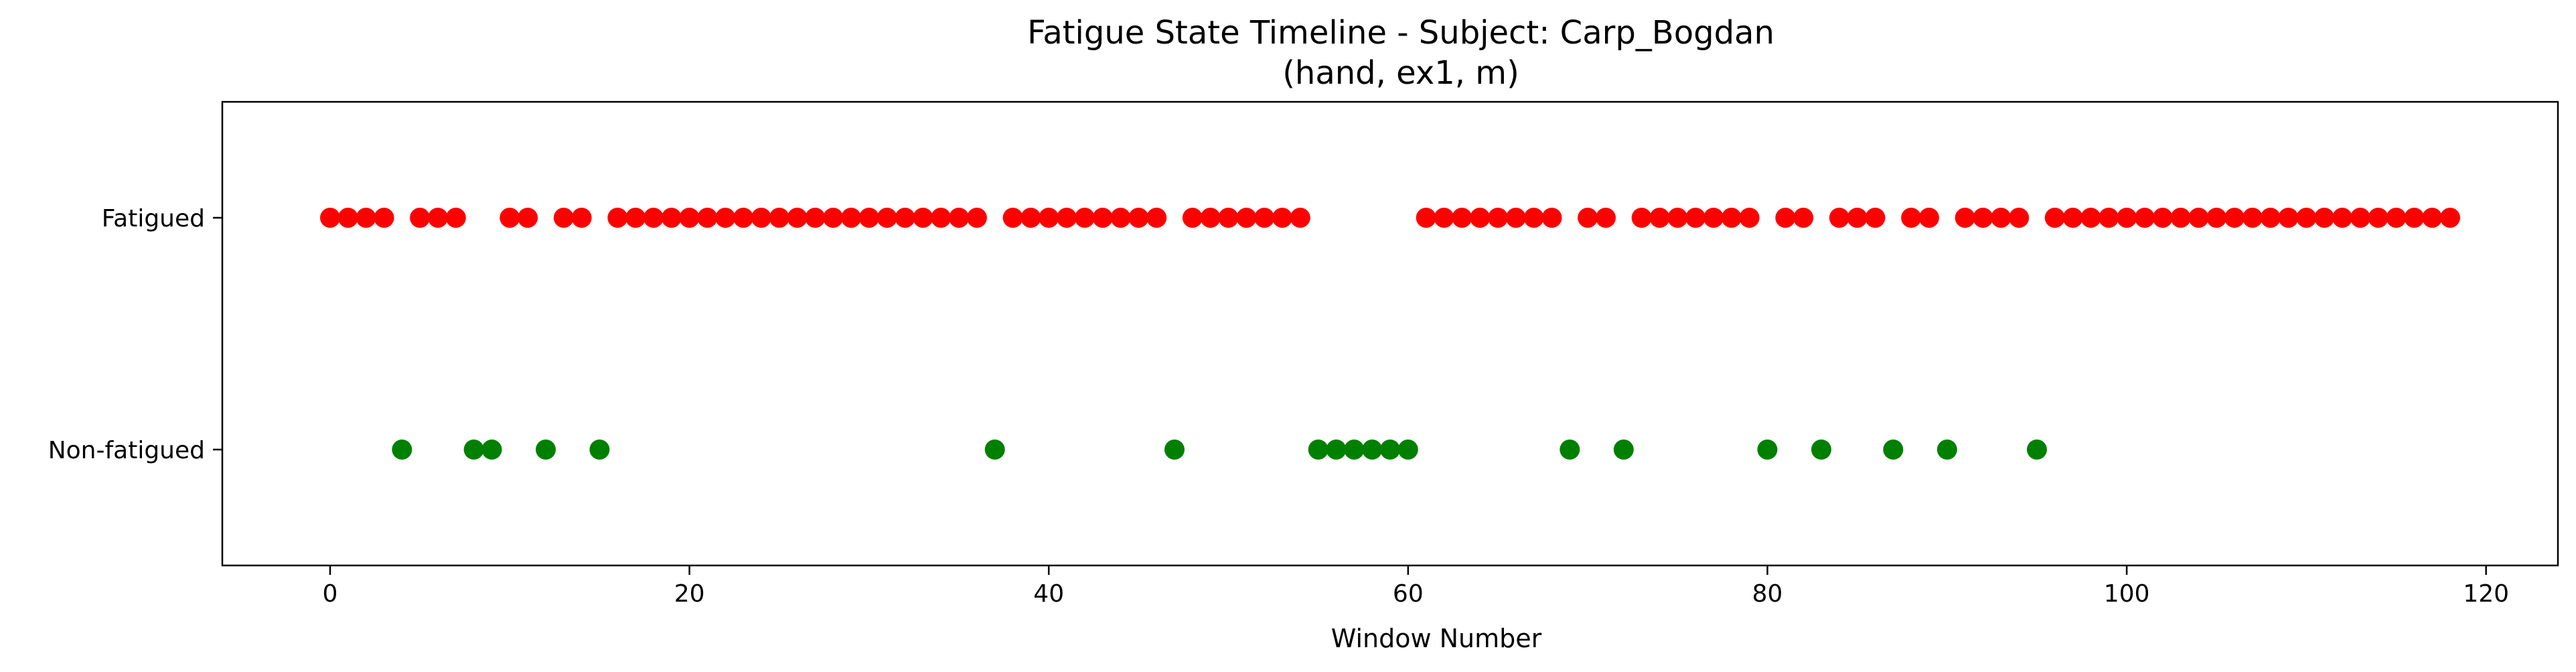 The height and width of the screenshot is (672, 2576). I want to click on x-tick-label-40: 40, so click(1048, 594).